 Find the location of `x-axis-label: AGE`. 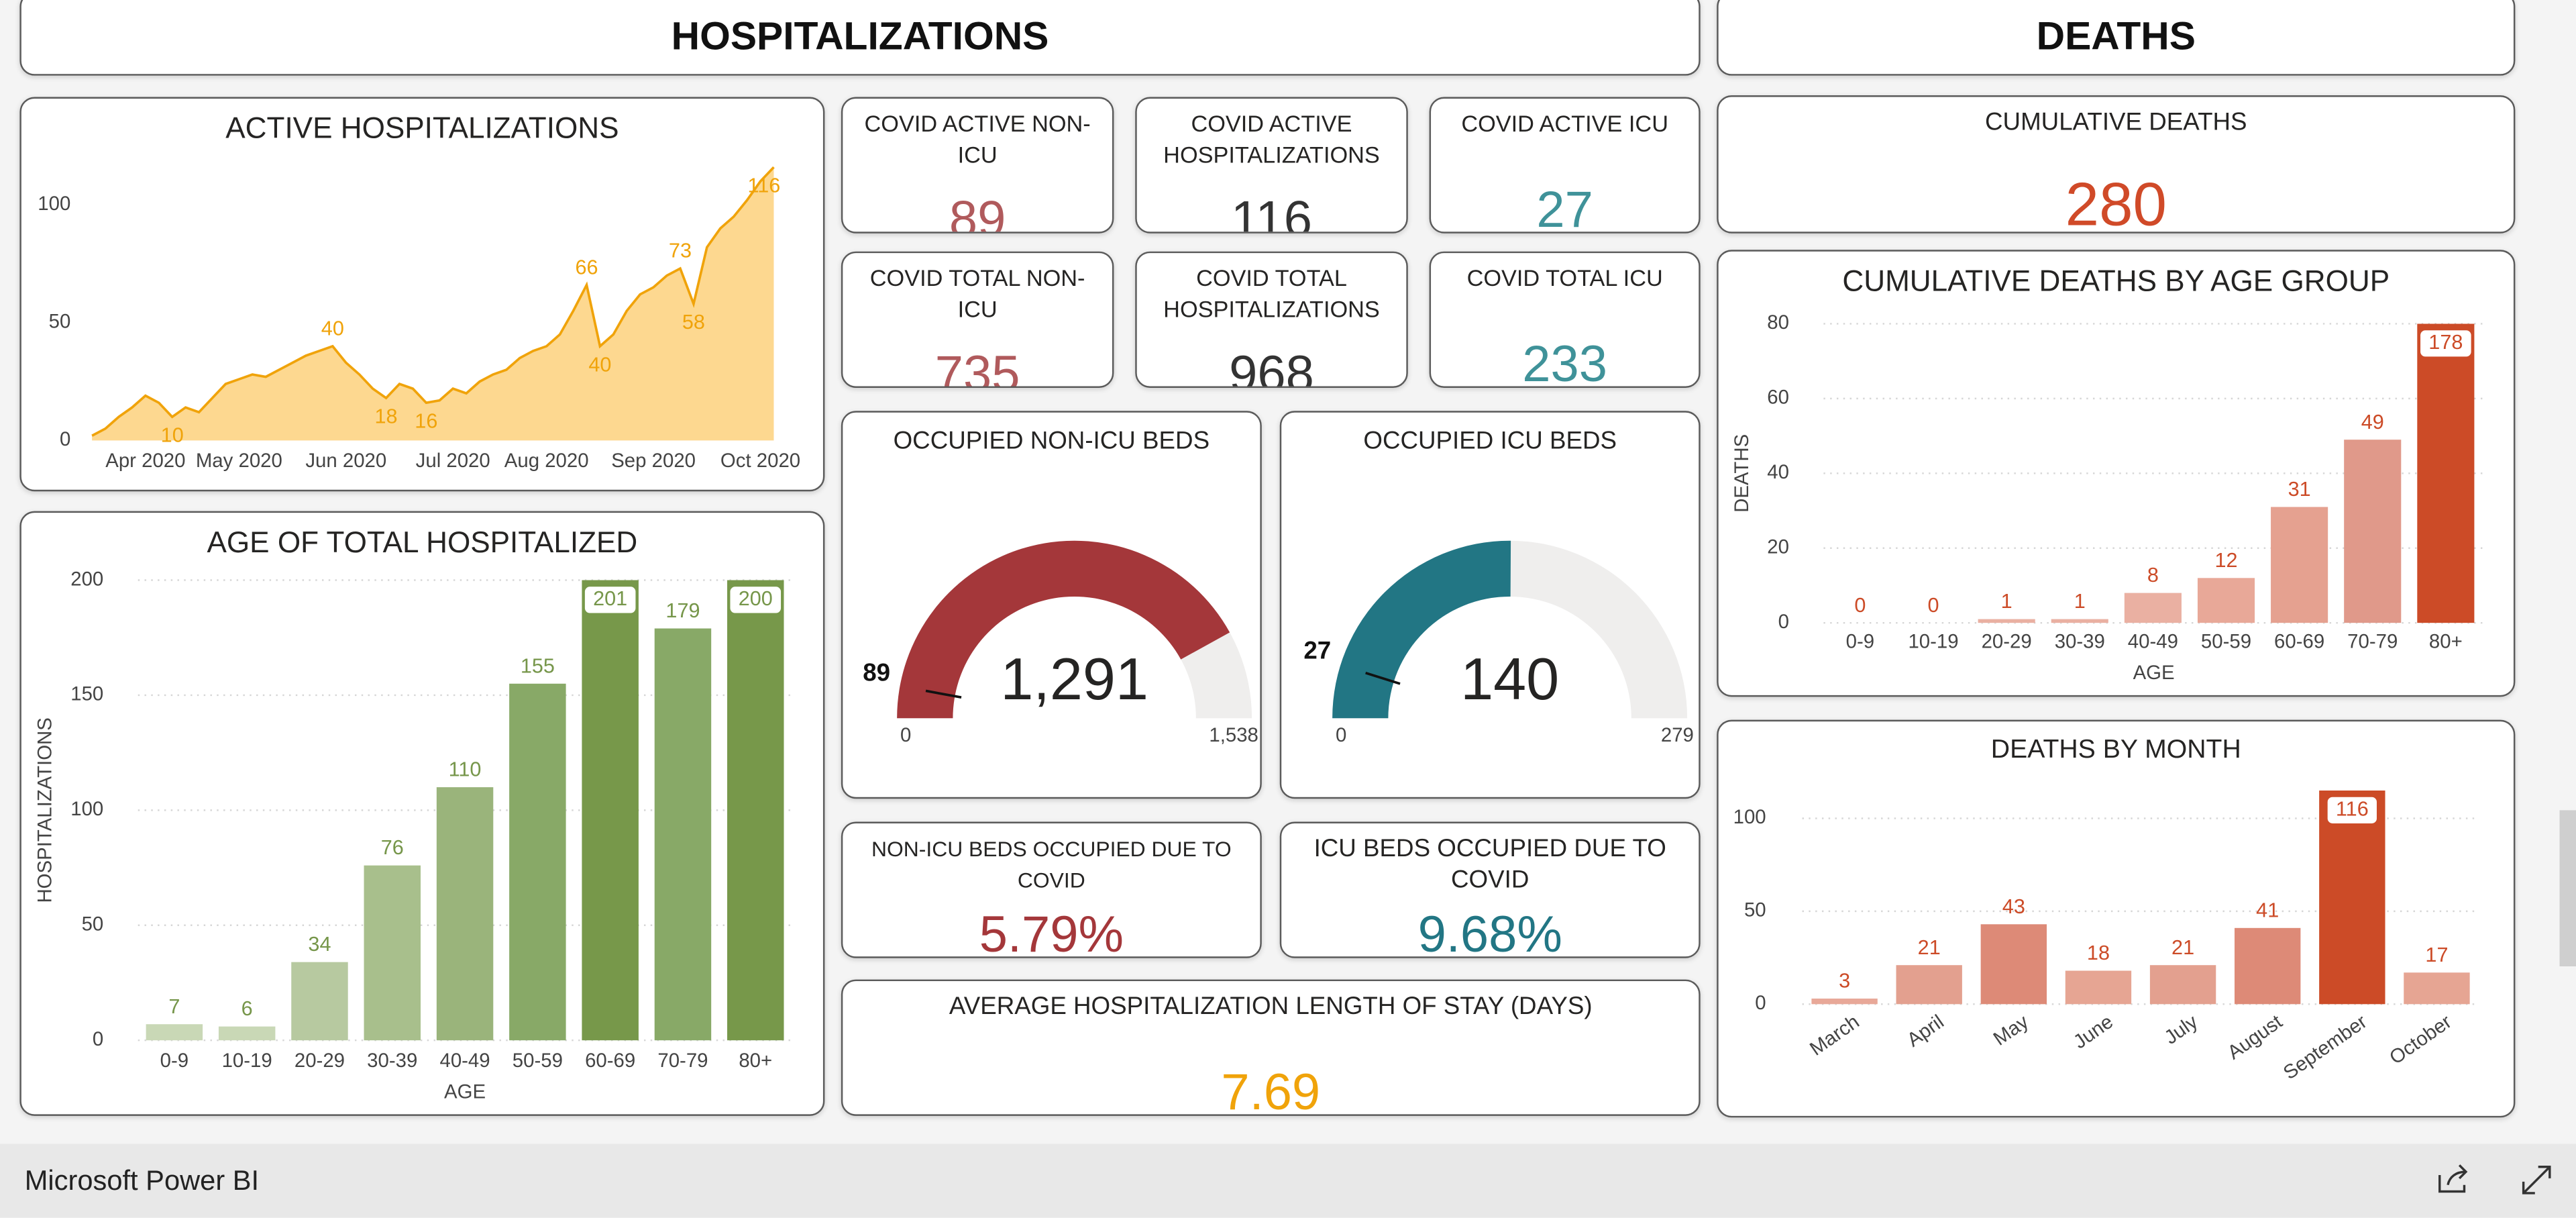

x-axis-label: AGE is located at coordinates (465, 1091).